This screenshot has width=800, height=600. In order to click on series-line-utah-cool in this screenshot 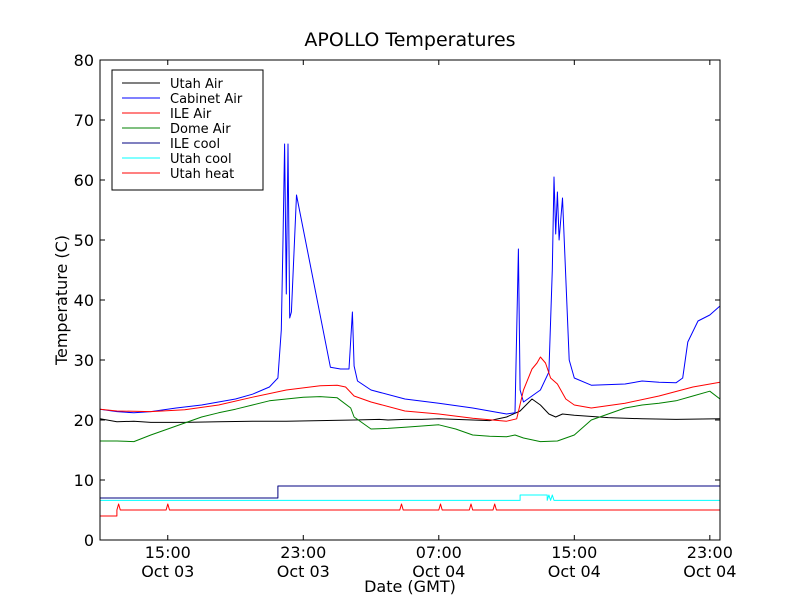, I will do `click(410, 497)`.